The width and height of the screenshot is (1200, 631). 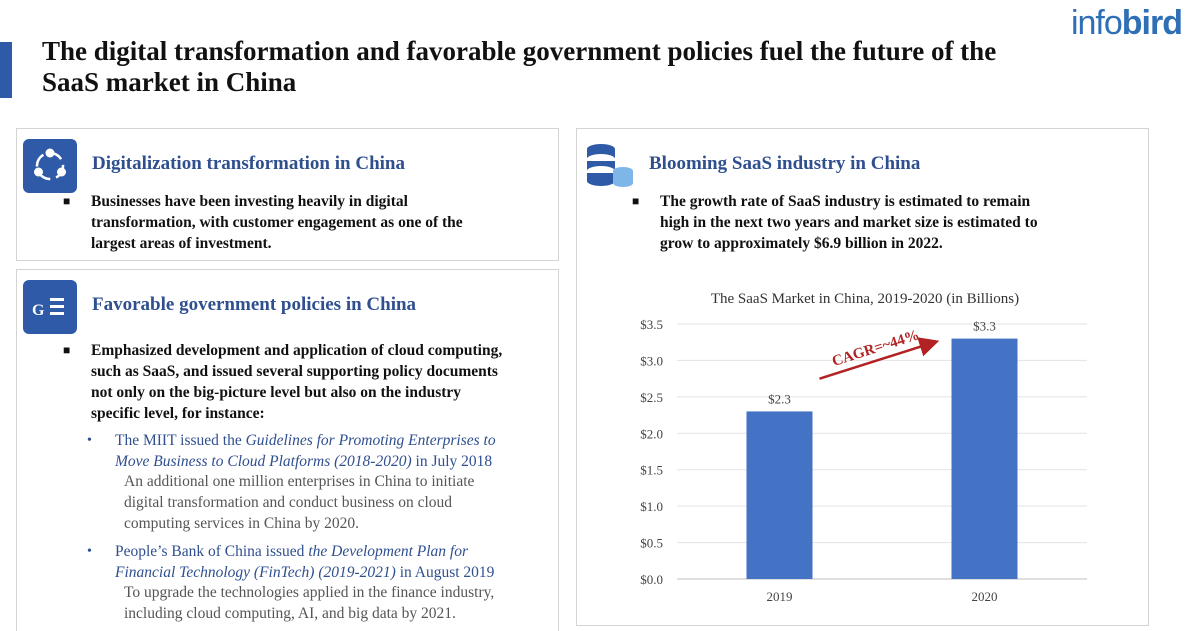 I want to click on y-tick-label: $3.5, so click(x=651, y=324).